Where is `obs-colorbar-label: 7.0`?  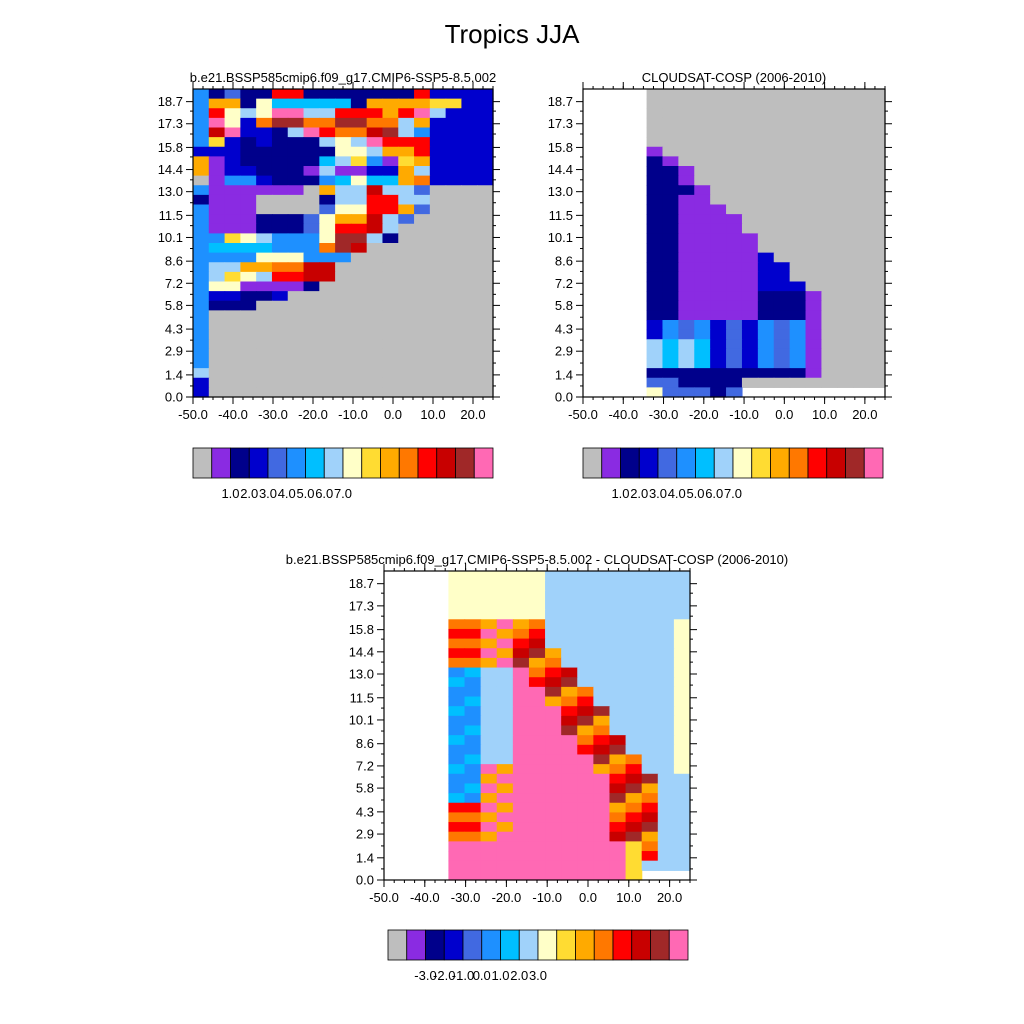
obs-colorbar-label: 7.0 is located at coordinates (733, 493).